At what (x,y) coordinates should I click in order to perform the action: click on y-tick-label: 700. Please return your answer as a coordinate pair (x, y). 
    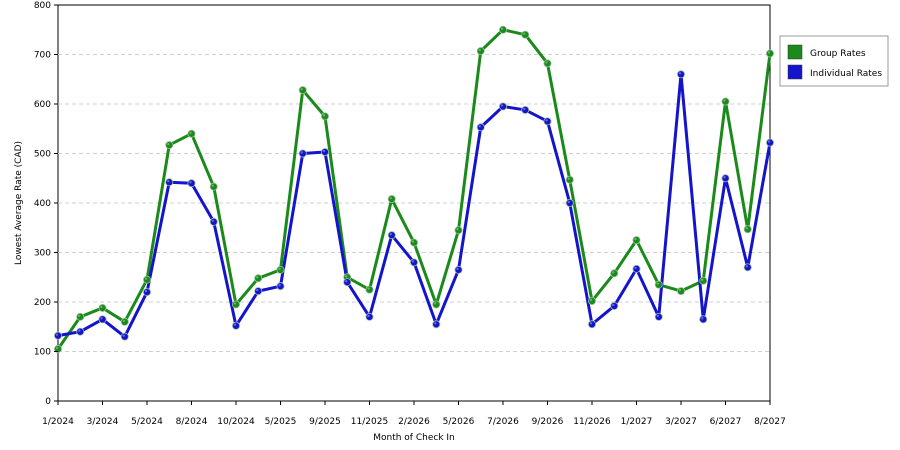
    Looking at the image, I should click on (42, 56).